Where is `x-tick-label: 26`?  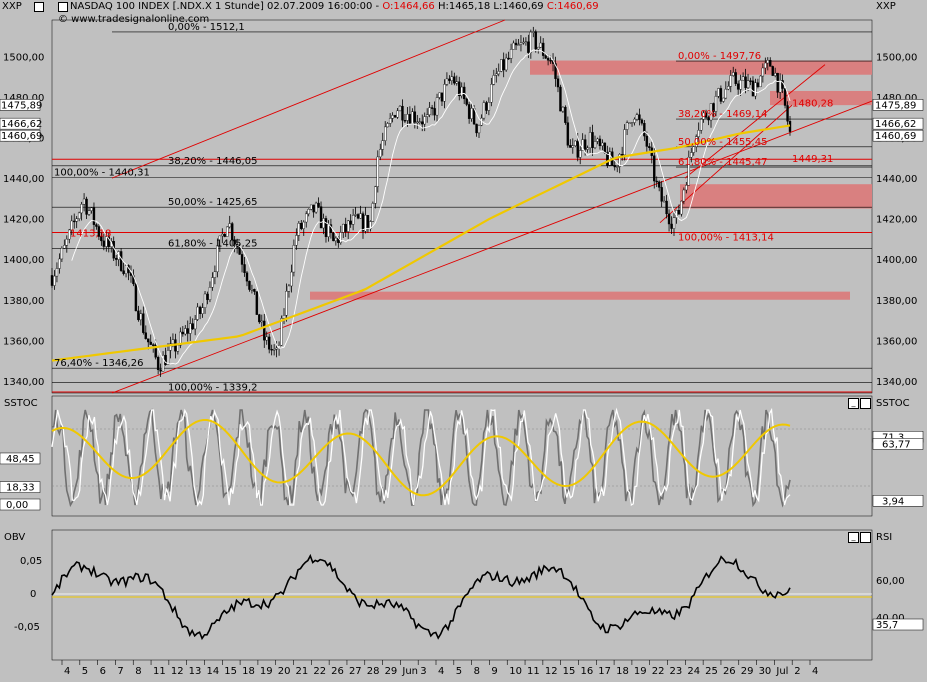 x-tick-label: 26 is located at coordinates (337, 671).